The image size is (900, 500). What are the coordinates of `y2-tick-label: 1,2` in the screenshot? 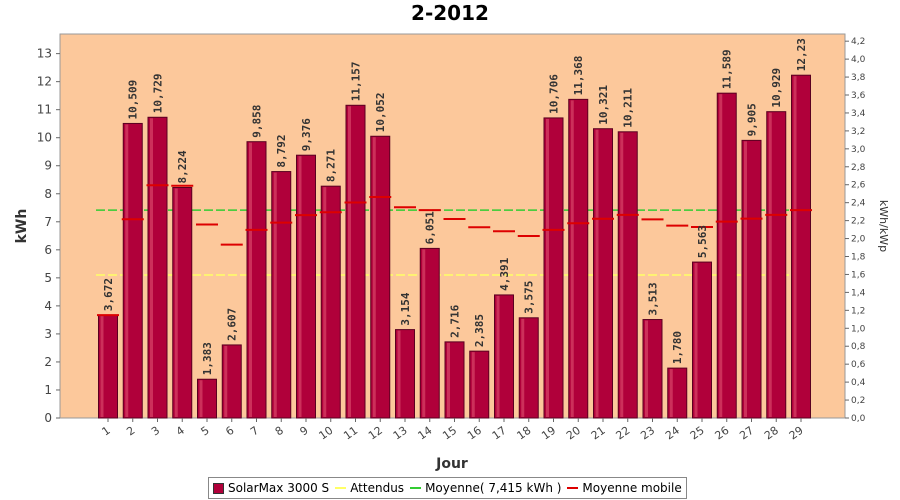 It's located at (858, 311).